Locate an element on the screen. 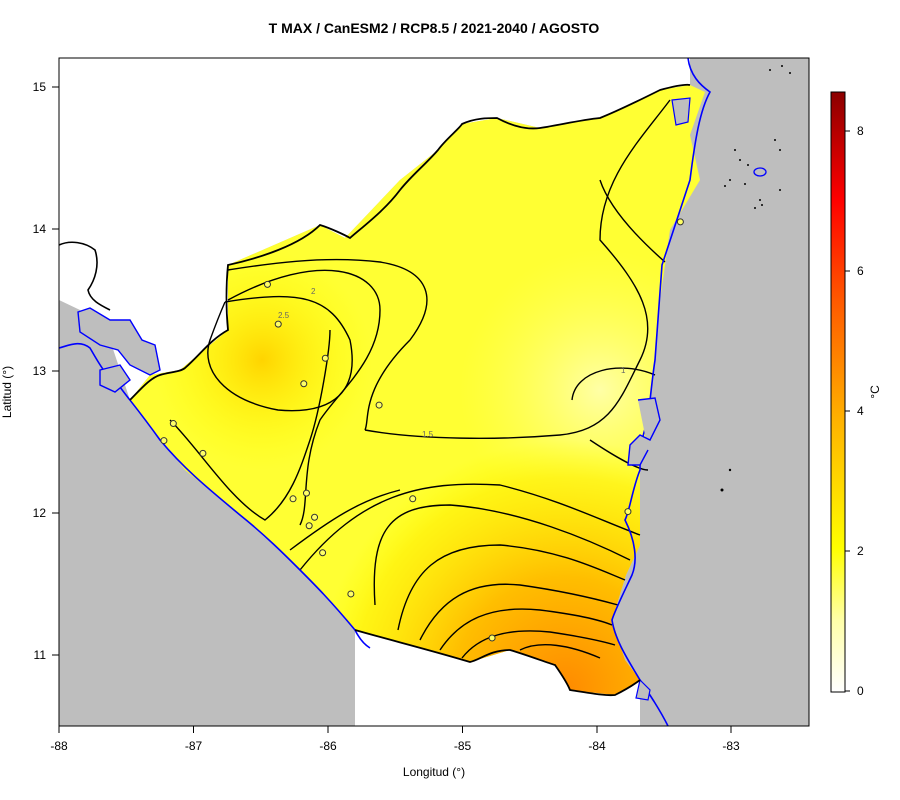 This screenshot has height=800, width=900. contour-label-1-5: 1.5 is located at coordinates (428, 434).